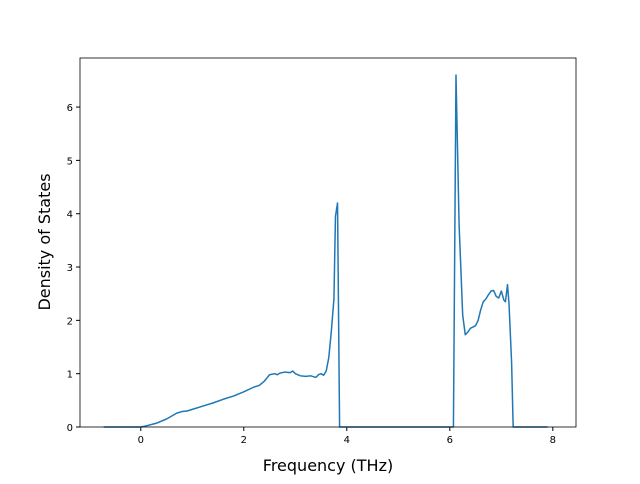  I want to click on y-tick-label: 3, so click(70, 268).